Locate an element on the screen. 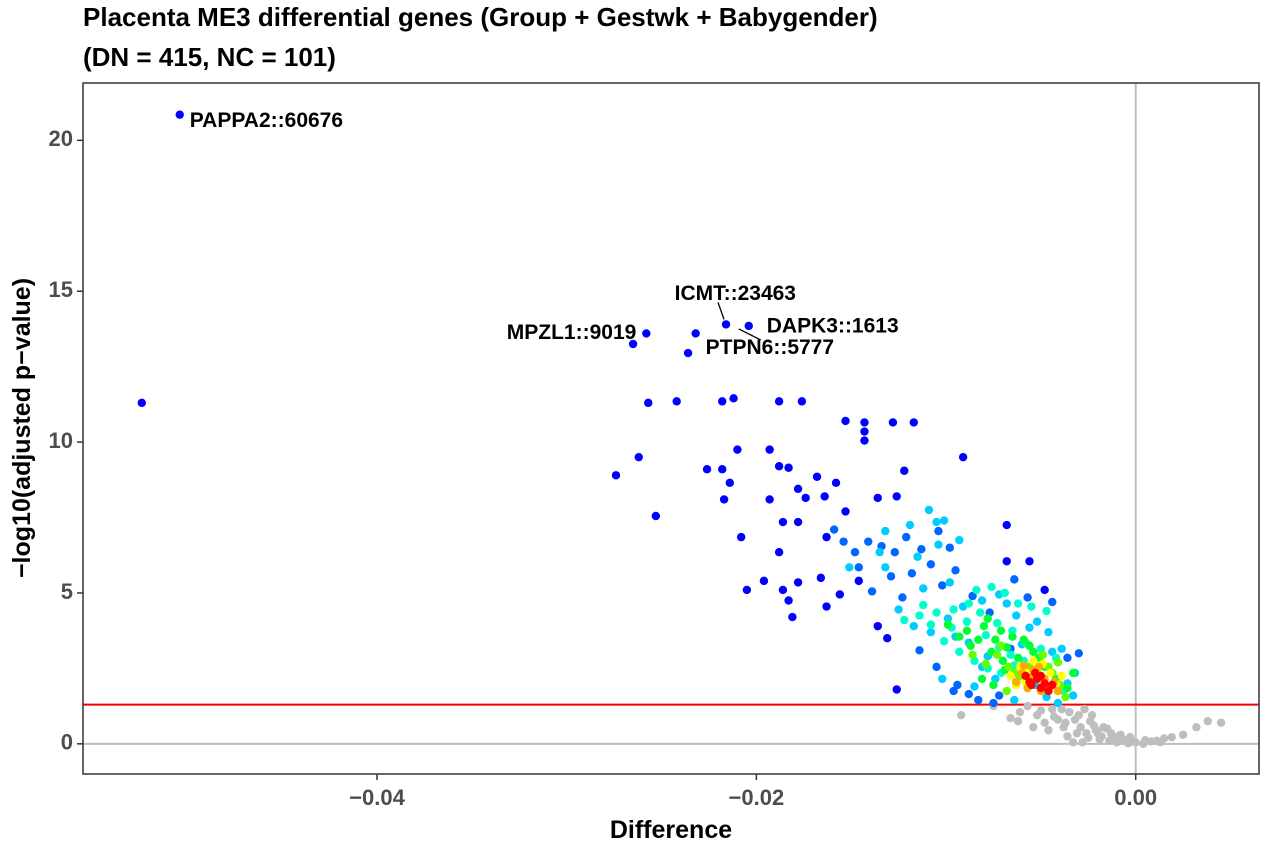 The width and height of the screenshot is (1270, 844). y-tick-label: 15 is located at coordinates (61, 289).